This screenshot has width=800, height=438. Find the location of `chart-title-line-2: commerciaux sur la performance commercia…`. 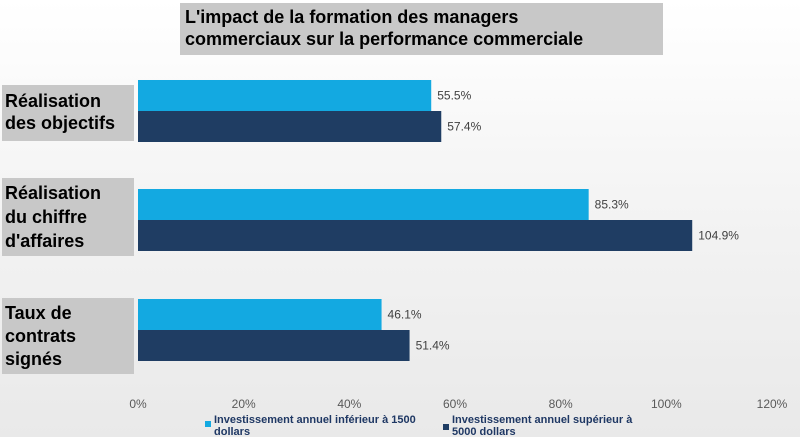

chart-title-line-2: commerciaux sur la performance commercia… is located at coordinates (384, 39).